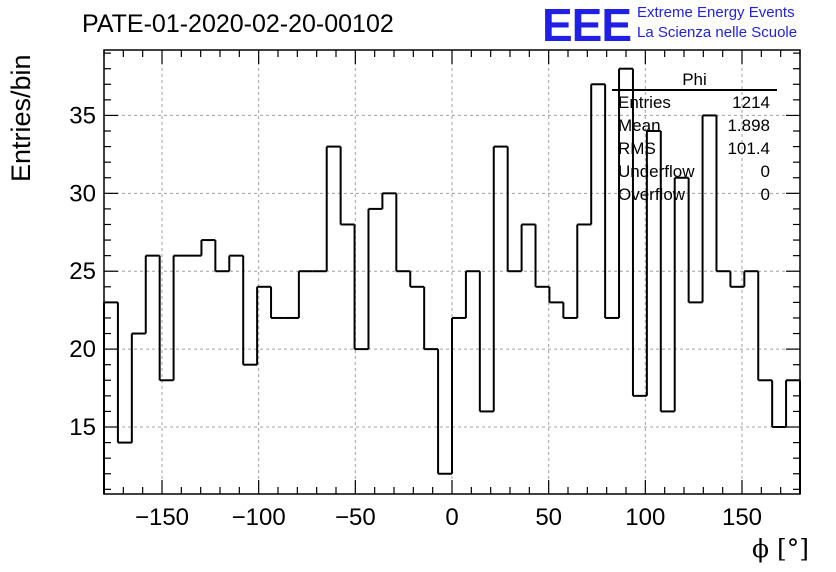 Image resolution: width=836 pixels, height=572 pixels. I want to click on stats-row-rms: RMS 101.4, so click(694, 150).